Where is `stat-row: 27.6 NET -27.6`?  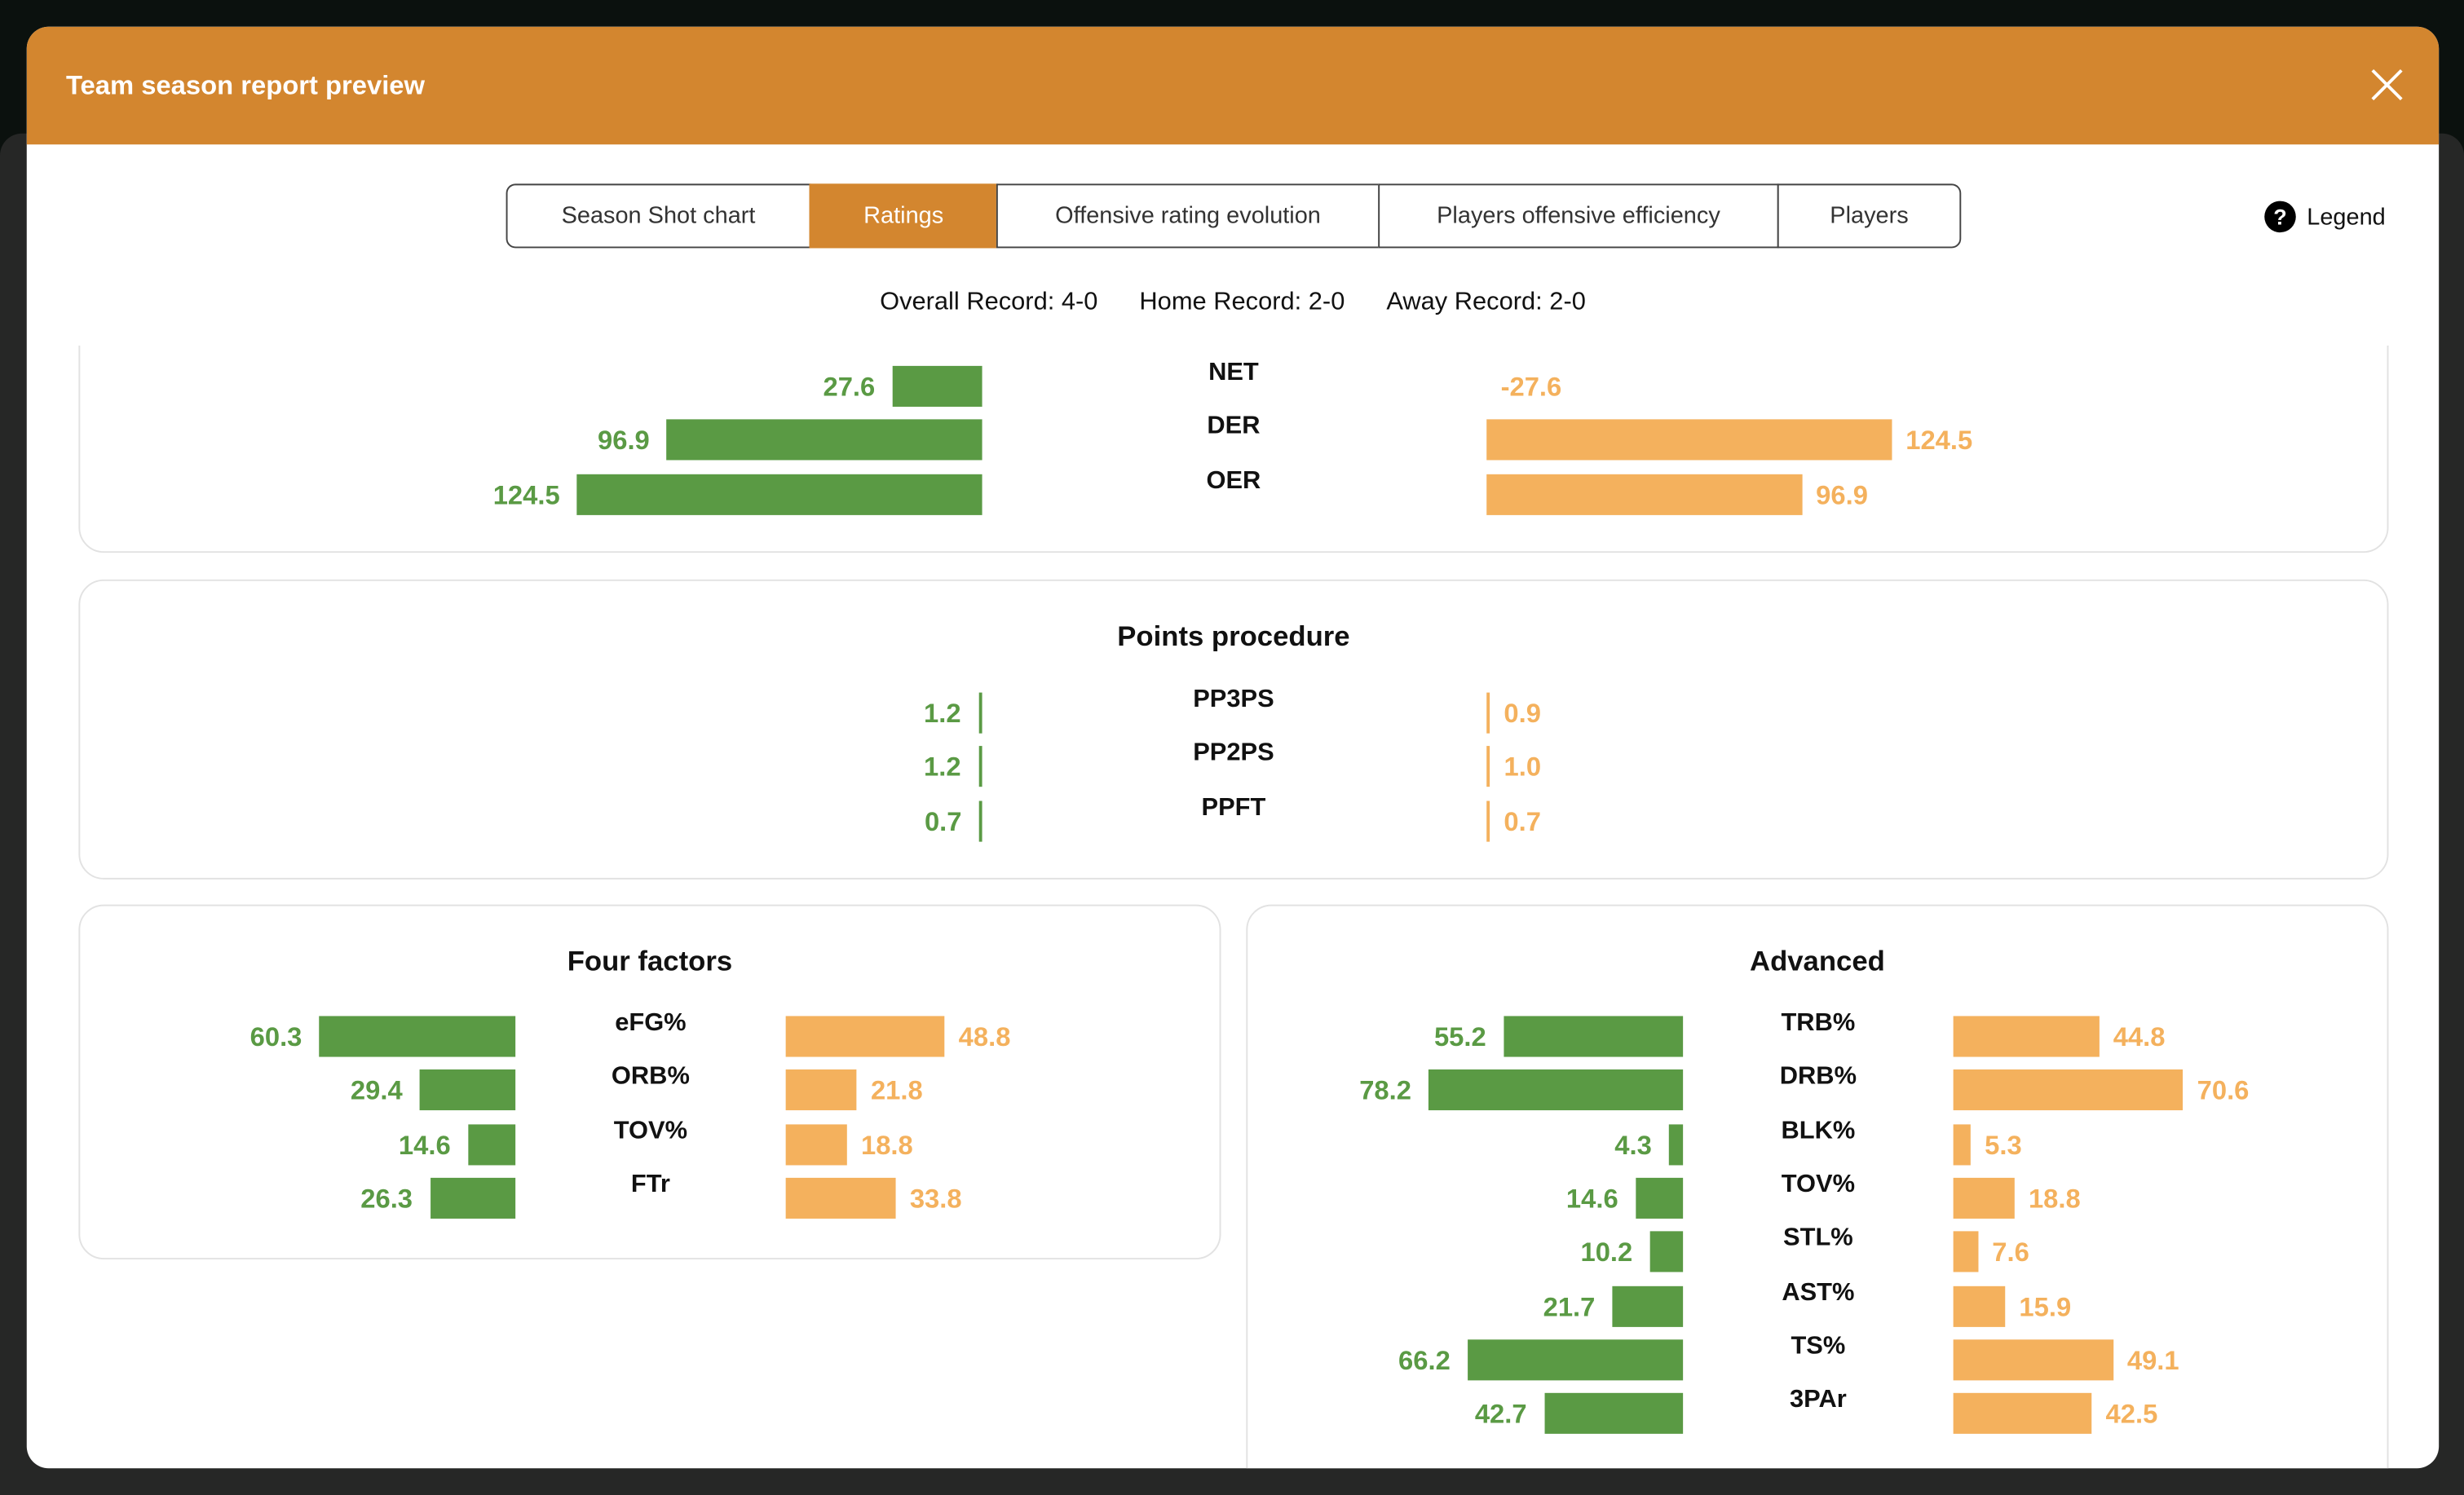 stat-row: 27.6 NET -27.6 is located at coordinates (1233, 383).